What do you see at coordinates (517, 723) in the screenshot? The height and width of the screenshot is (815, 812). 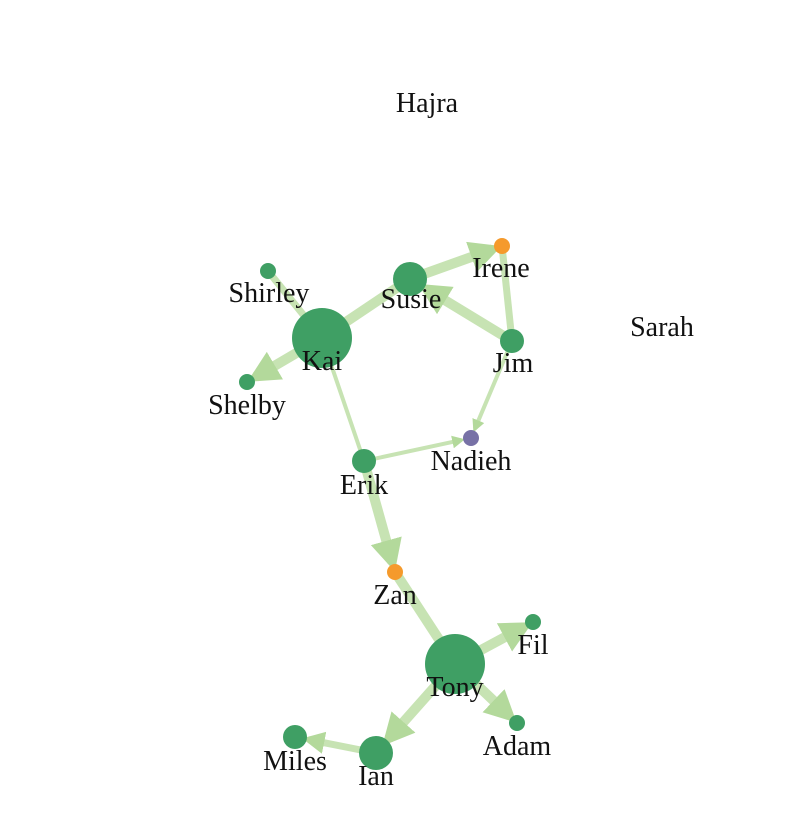 I see `node-adam` at bounding box center [517, 723].